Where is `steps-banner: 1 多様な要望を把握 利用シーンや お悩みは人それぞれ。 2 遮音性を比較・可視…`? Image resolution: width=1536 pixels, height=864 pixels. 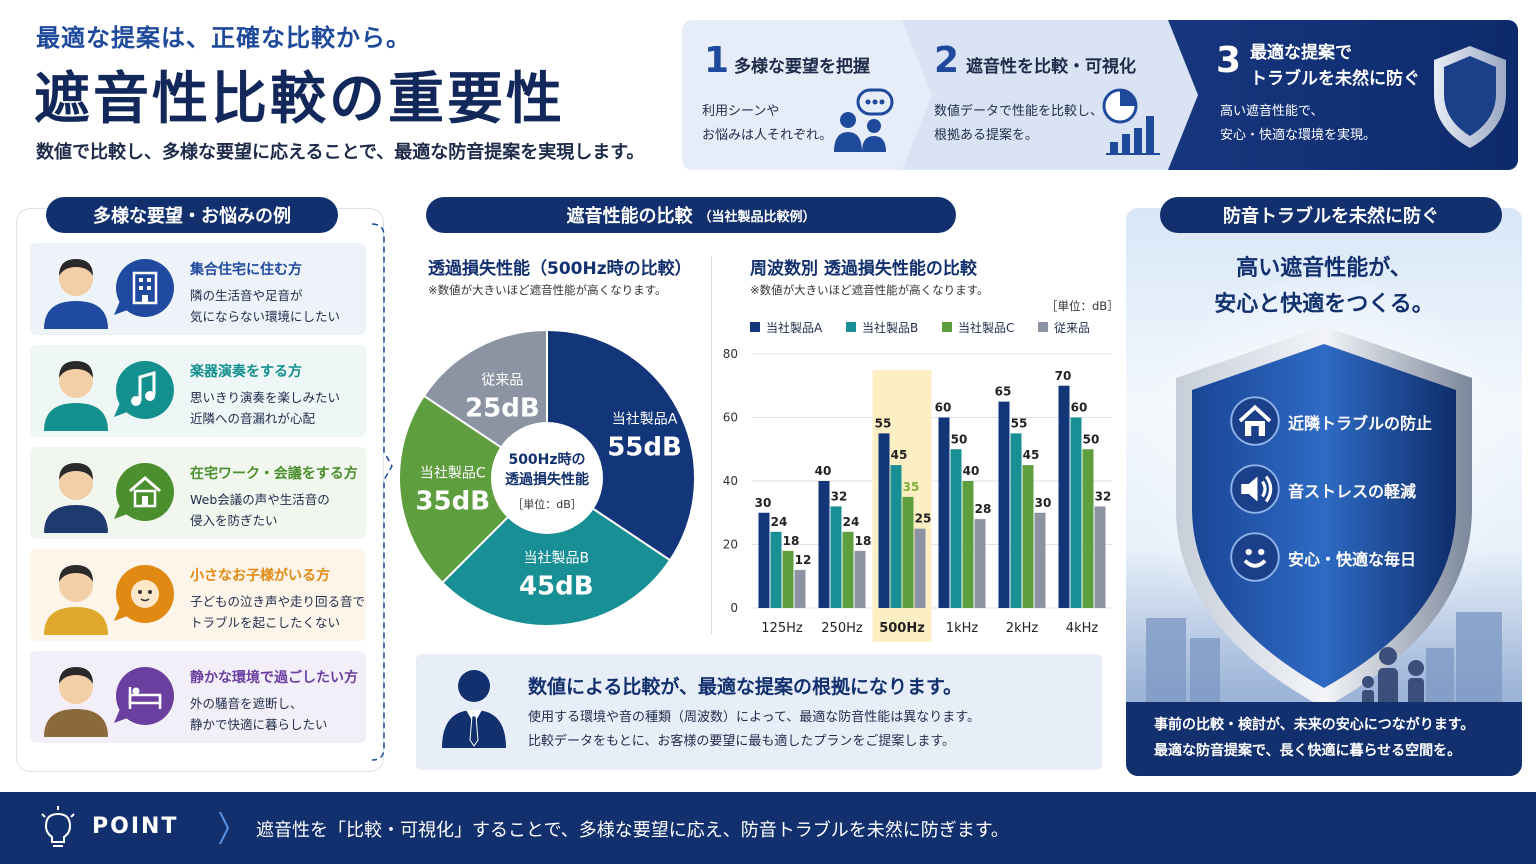 steps-banner: 1 多様な要望を把握 利用シーンや お悩みは人それぞれ。 2 遮音性を比較・可視… is located at coordinates (1100, 95).